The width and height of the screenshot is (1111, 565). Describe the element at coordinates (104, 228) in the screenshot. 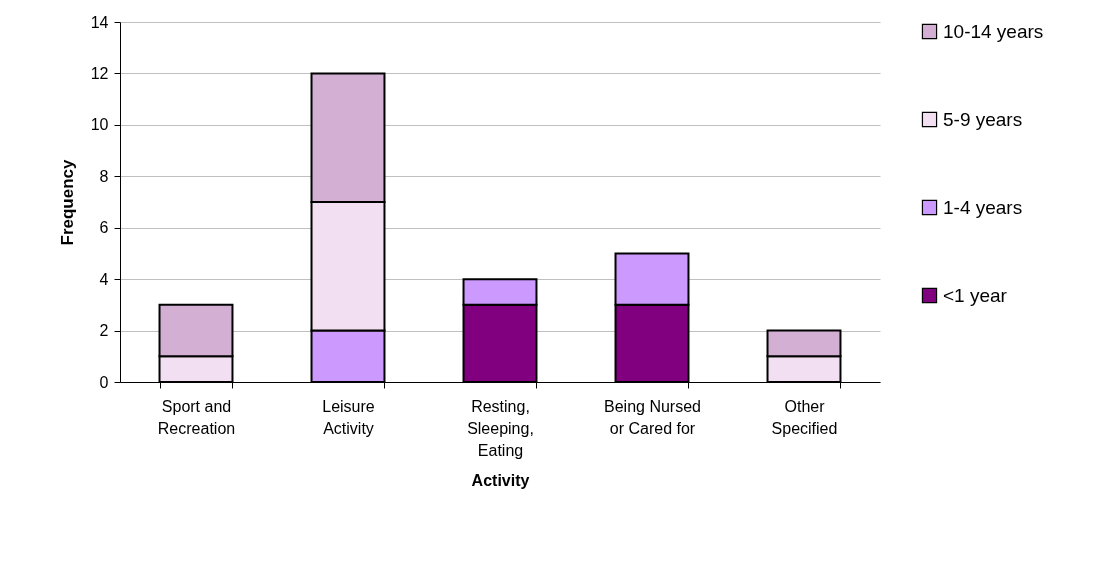

I see `y-tick-label: 6` at that location.